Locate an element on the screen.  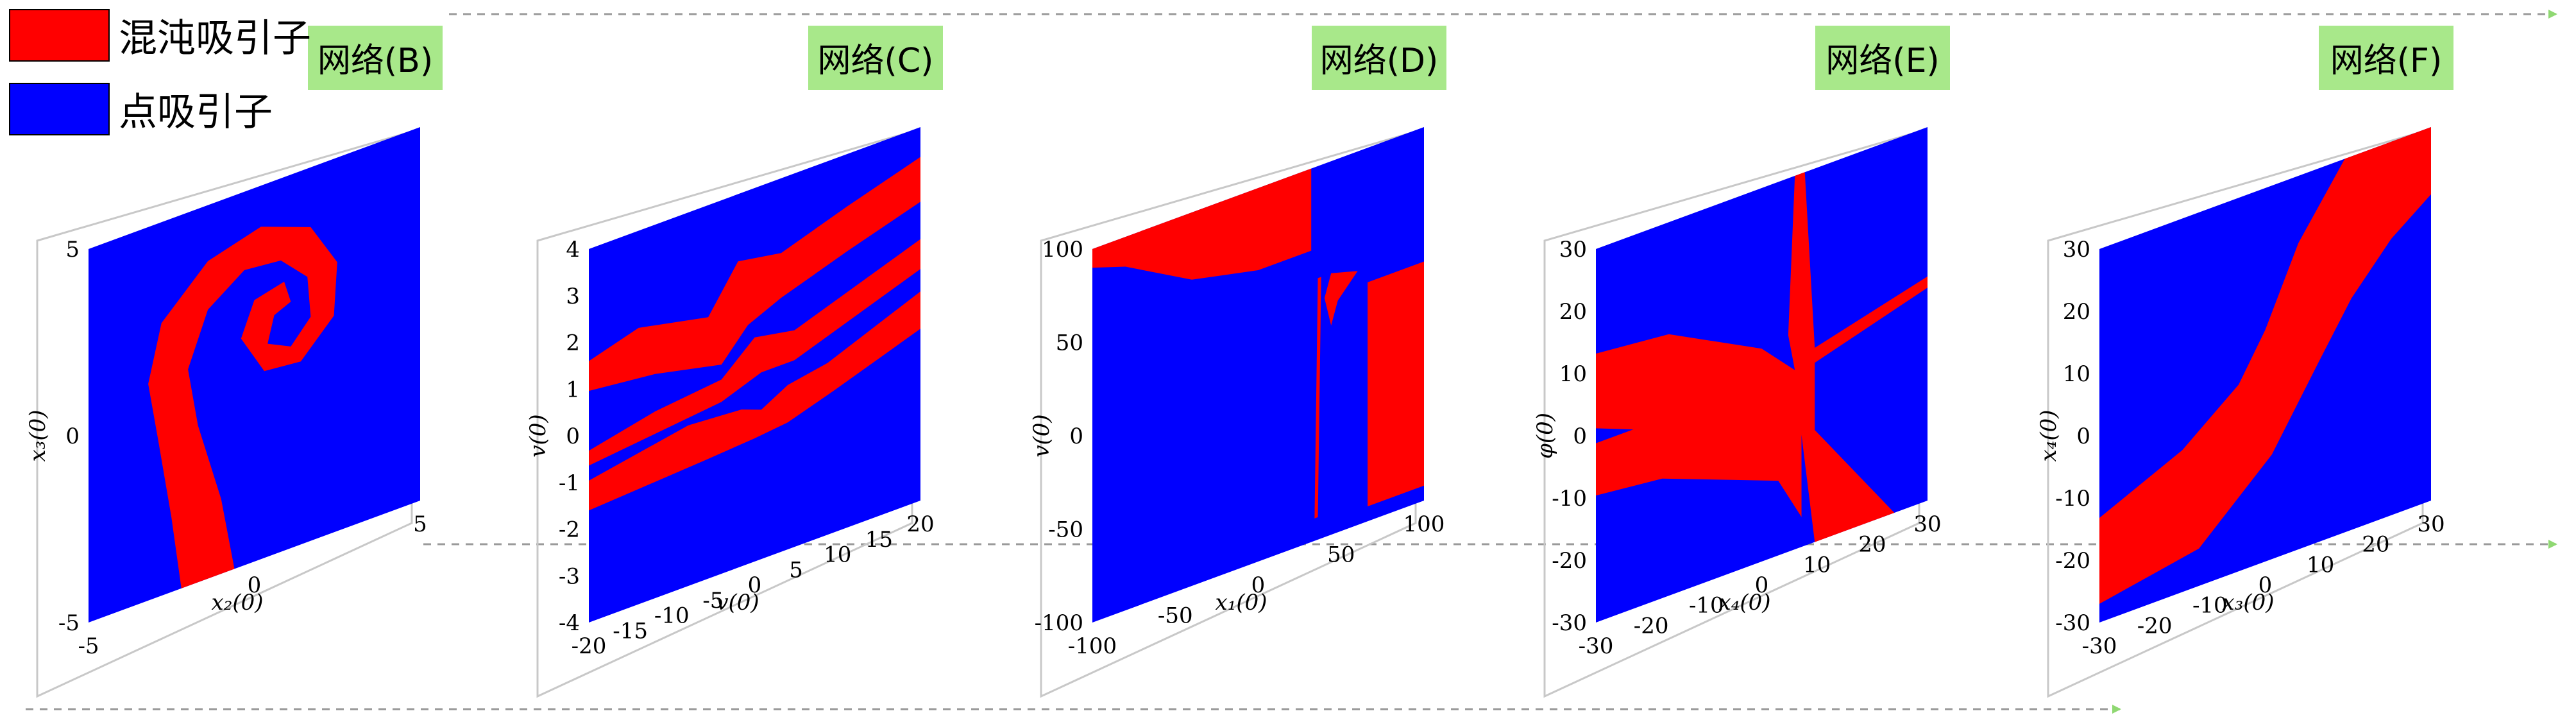
y-tick-label: 4 is located at coordinates (573, 249).